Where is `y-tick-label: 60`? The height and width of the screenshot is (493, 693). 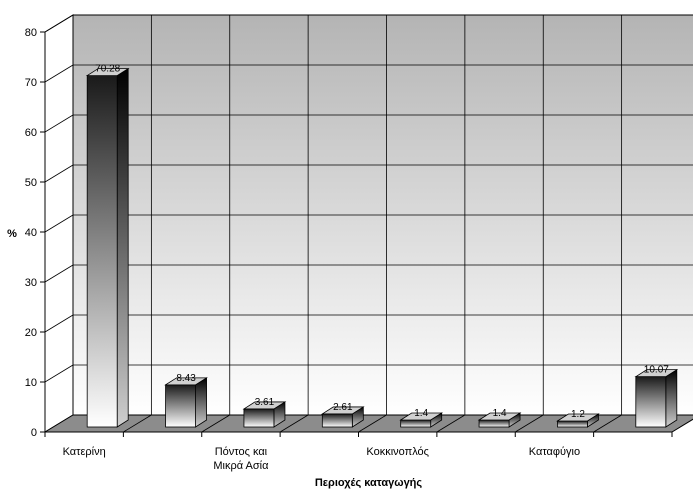
y-tick-label: 60 is located at coordinates (31, 133).